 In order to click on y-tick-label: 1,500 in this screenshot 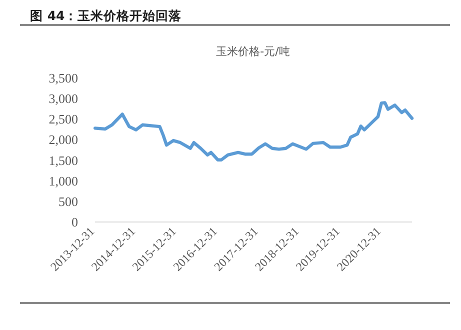, I will do `click(63, 160)`.